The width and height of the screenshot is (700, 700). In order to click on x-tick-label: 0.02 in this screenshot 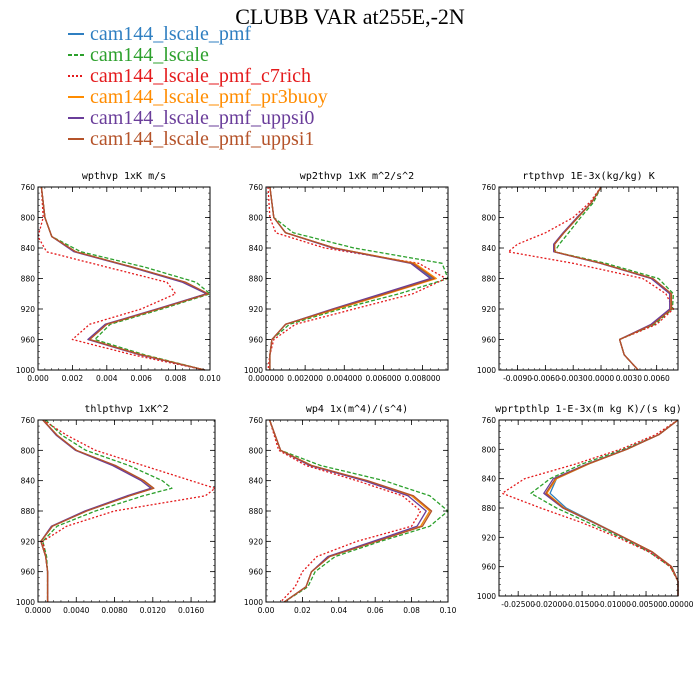, I will do `click(302, 610)`.